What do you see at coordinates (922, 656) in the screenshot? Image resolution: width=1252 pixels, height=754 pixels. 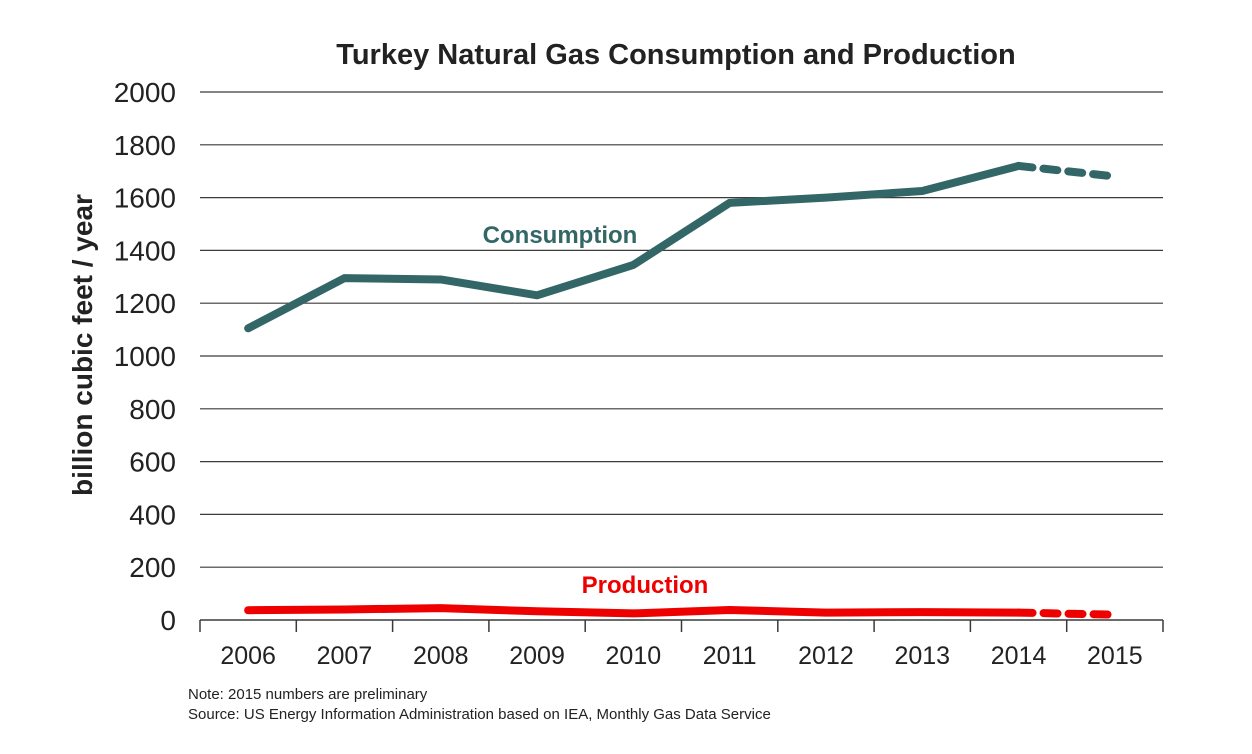 I see `x-tick-label: 2013` at bounding box center [922, 656].